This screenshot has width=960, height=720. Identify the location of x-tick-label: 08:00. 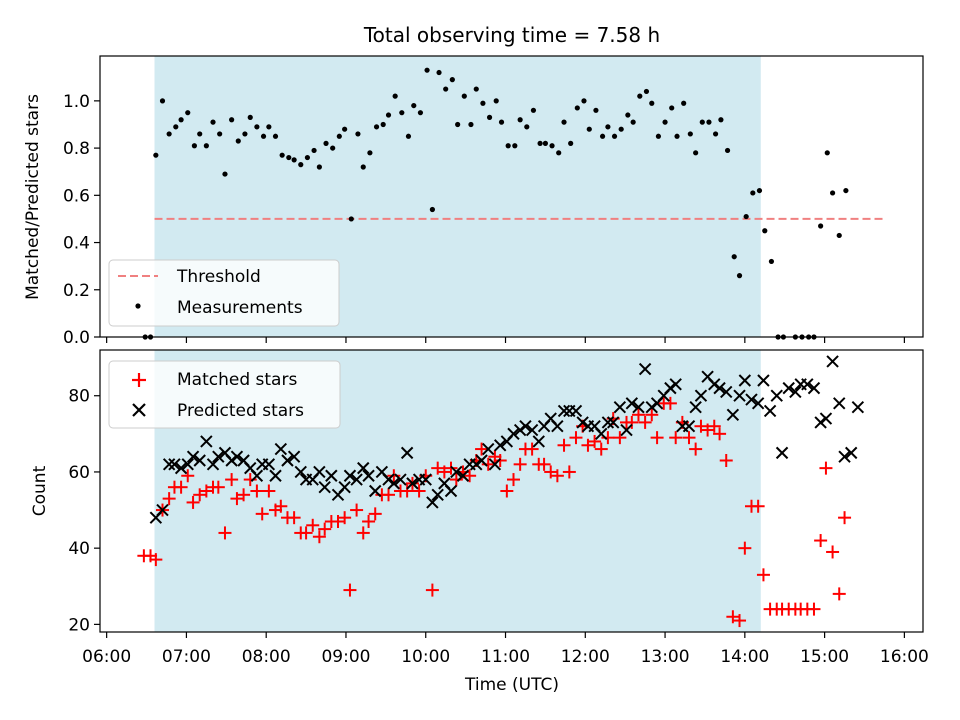
(266, 657).